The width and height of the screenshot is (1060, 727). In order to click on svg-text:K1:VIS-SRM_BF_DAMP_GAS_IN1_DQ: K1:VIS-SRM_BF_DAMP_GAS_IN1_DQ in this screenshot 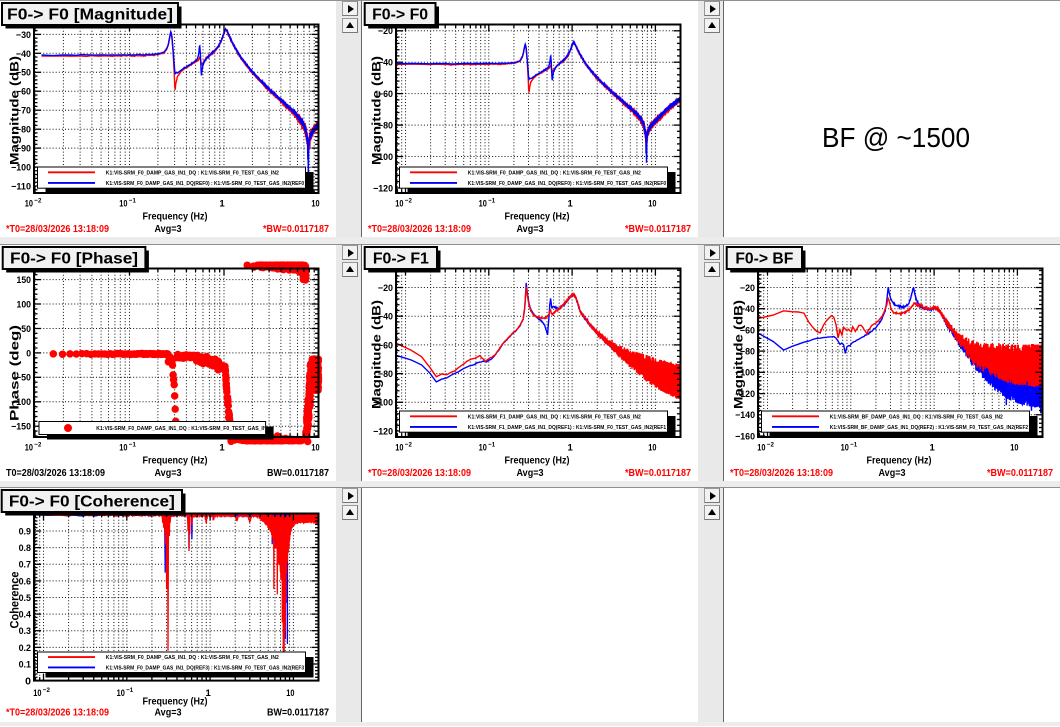, I will do `click(916, 417)`.